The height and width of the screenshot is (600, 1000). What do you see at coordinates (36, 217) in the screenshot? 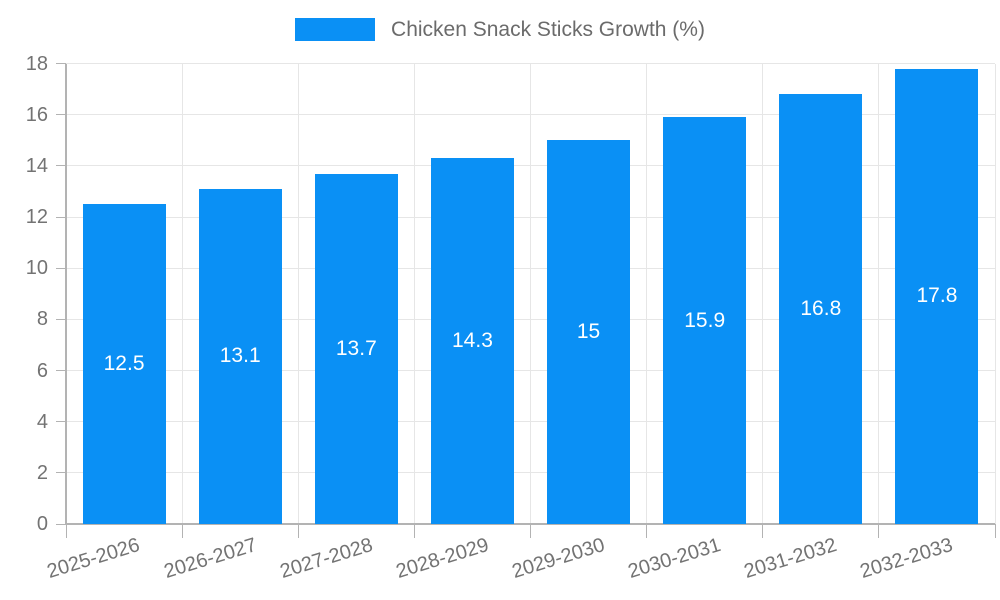
I see `y-tick-label: 12` at bounding box center [36, 217].